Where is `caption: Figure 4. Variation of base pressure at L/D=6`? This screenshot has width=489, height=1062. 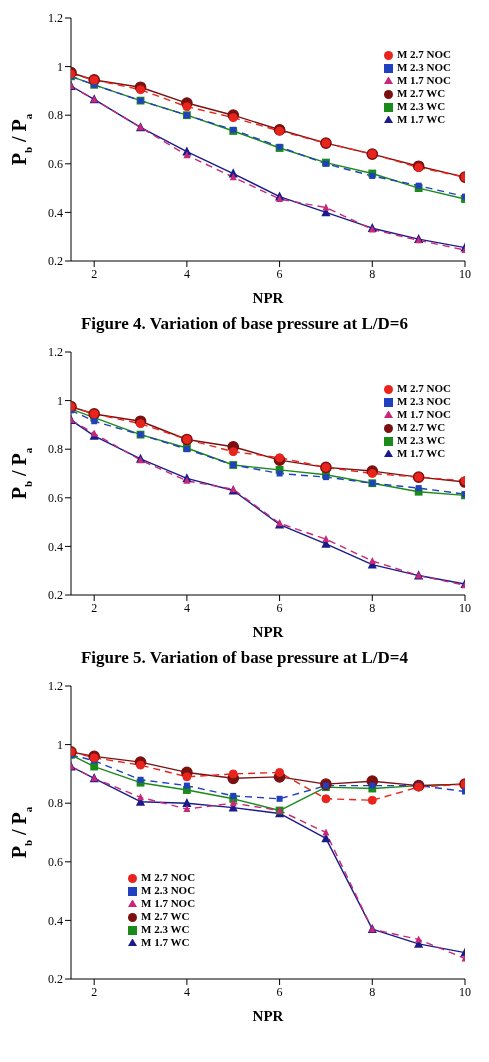 caption: Figure 4. Variation of base pressure at L/D=6 is located at coordinates (244, 324).